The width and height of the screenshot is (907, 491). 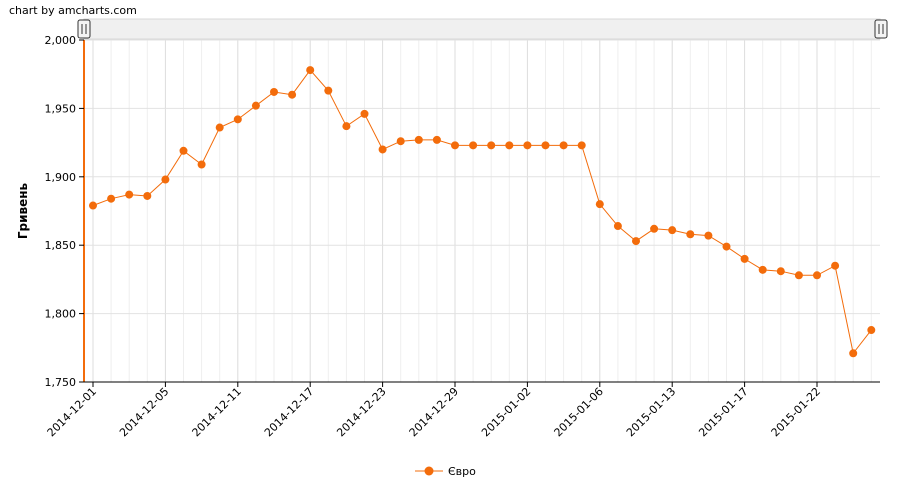 What do you see at coordinates (84, 29) in the screenshot?
I see `scrollbar-left-handle` at bounding box center [84, 29].